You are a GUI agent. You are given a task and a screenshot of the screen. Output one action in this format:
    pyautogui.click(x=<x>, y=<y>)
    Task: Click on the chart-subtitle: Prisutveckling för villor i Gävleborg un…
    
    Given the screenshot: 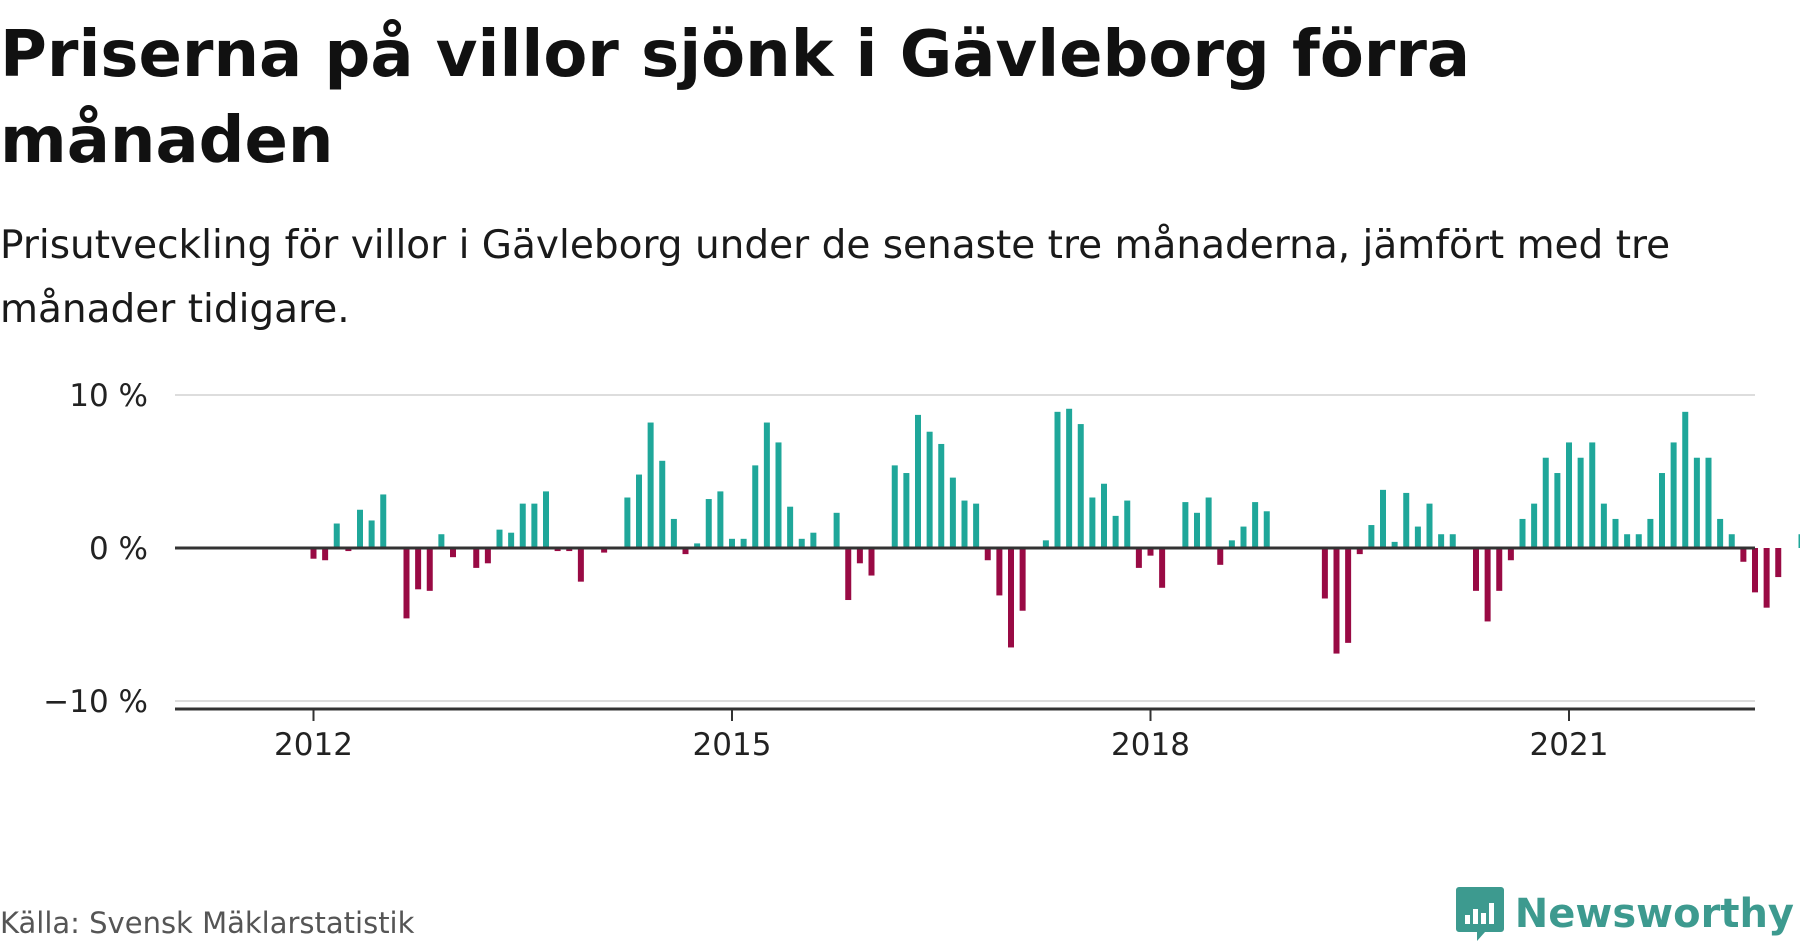 What is the action you would take?
    pyautogui.click(x=835, y=277)
    